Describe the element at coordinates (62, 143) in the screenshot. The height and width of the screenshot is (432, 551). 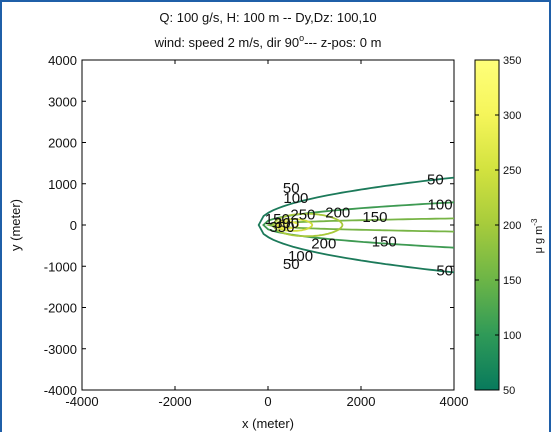
I see `y-tick-label: 2000` at that location.